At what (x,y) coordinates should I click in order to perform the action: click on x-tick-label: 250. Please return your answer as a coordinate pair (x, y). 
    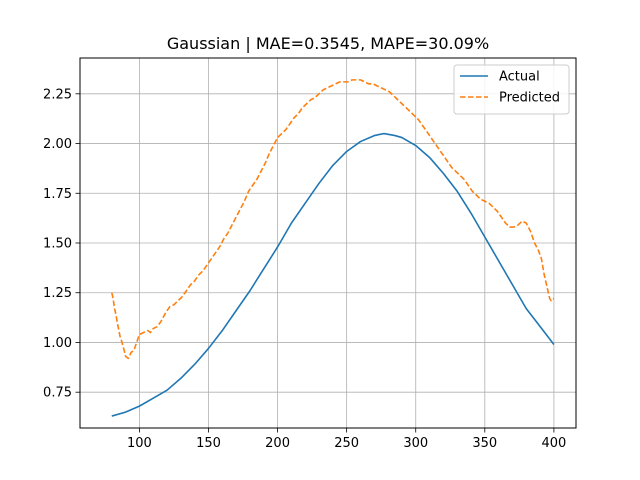
    Looking at the image, I should click on (346, 443).